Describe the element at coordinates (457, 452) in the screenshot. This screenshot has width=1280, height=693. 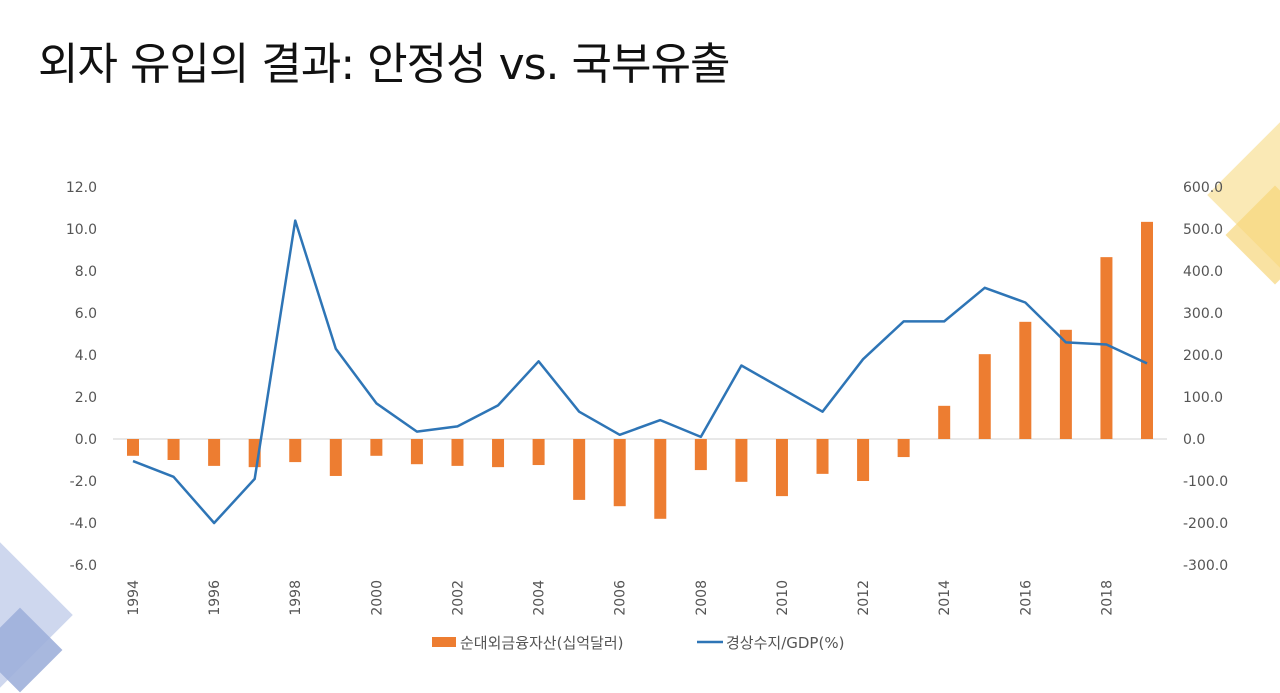
I see `bar-2002` at that location.